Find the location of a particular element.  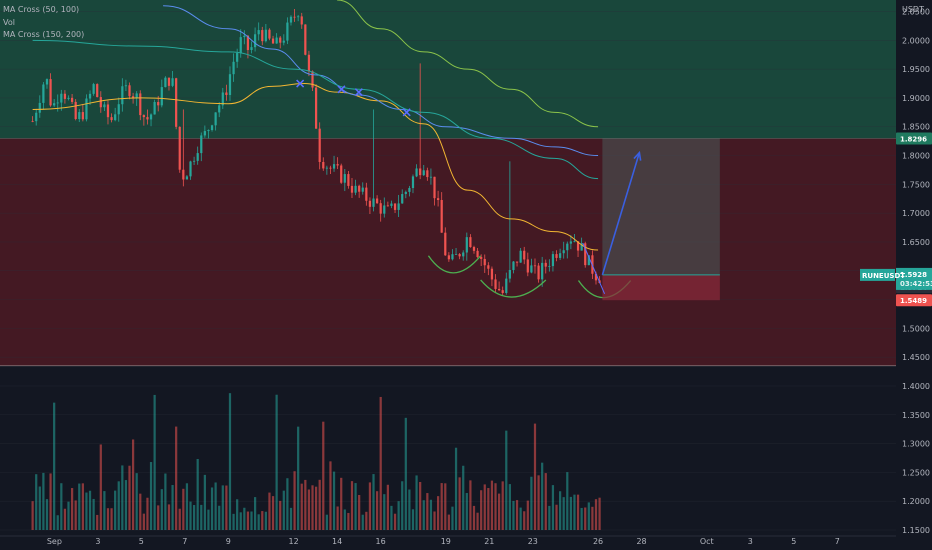

time-tick-label: 16 is located at coordinates (380, 541).